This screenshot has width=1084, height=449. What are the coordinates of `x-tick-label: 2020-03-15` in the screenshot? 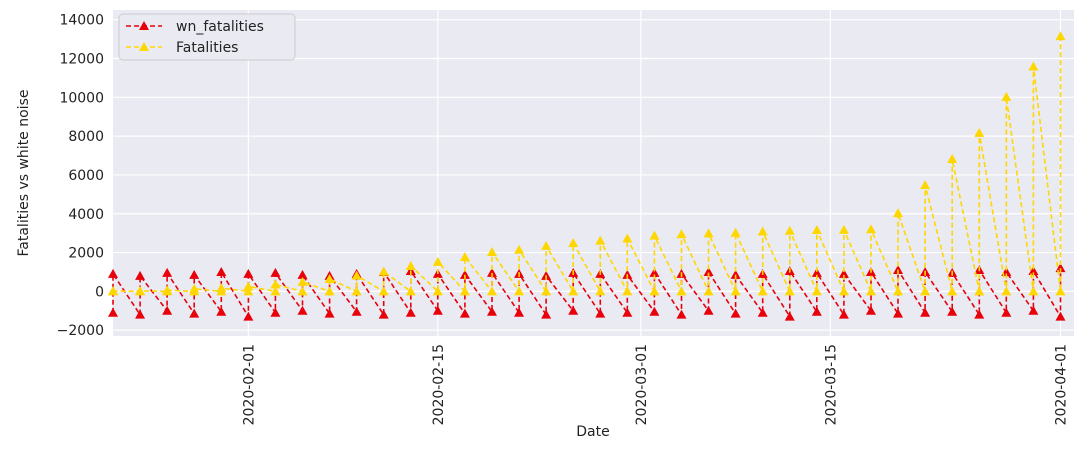 It's located at (831, 384).